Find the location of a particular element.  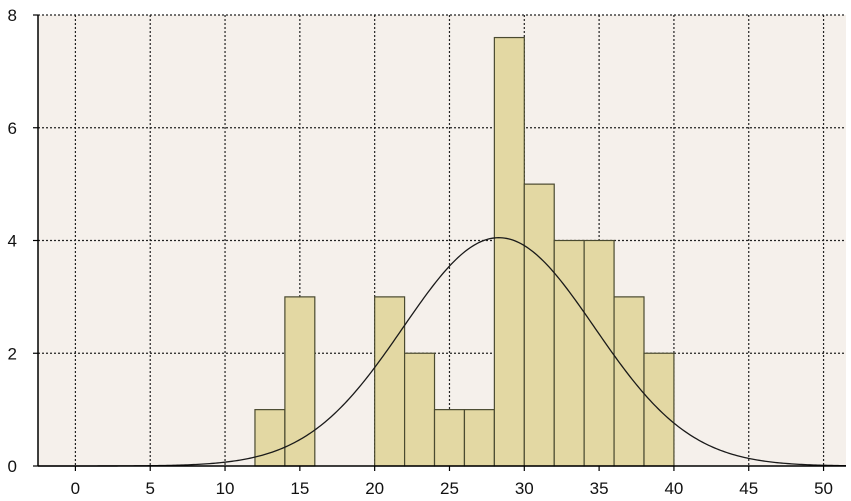

x-tick-label: 25 is located at coordinates (449, 488).